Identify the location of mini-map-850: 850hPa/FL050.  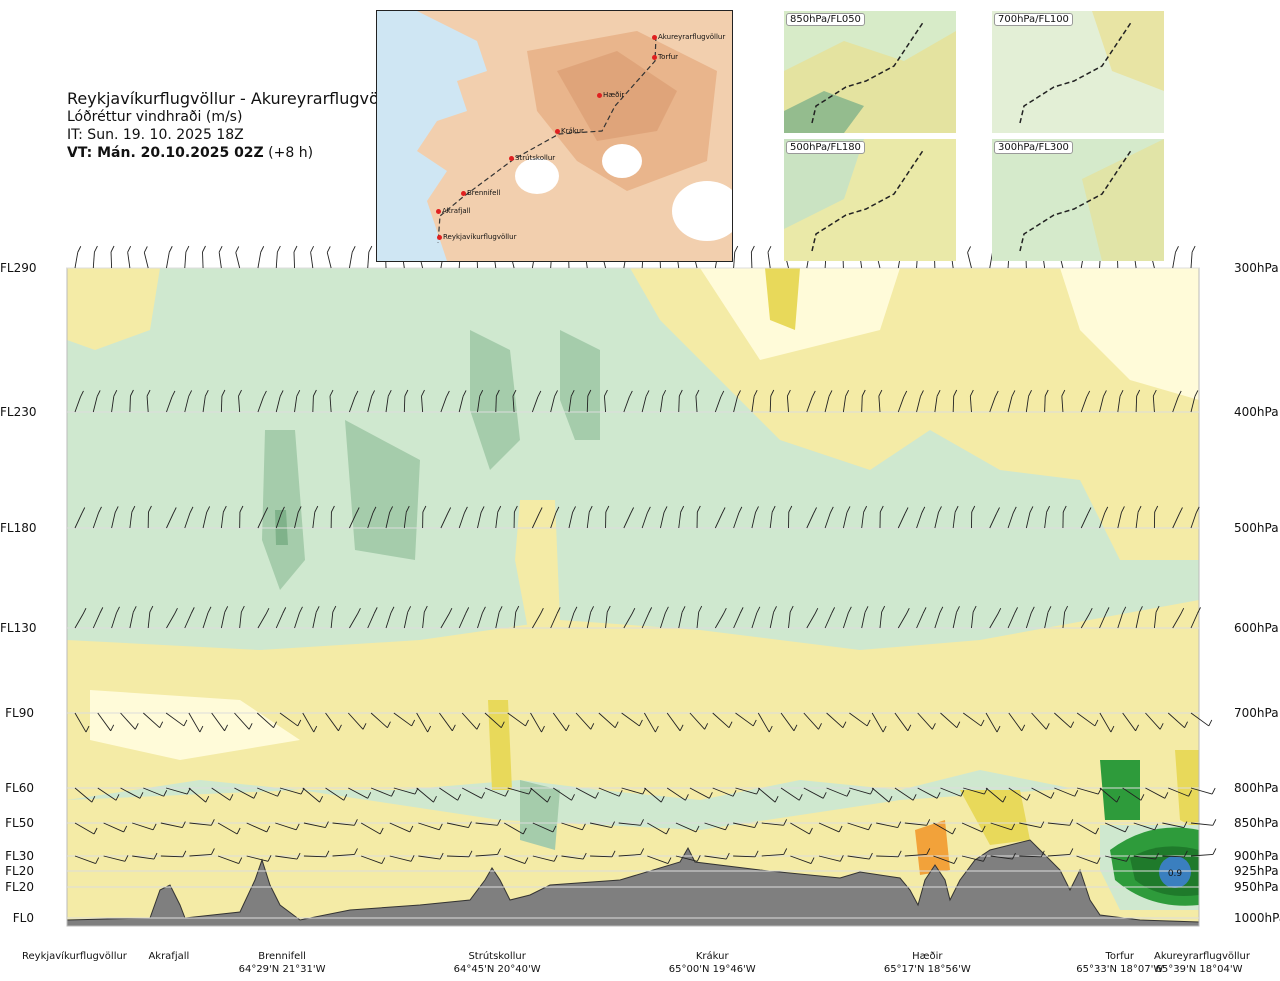
(870, 72).